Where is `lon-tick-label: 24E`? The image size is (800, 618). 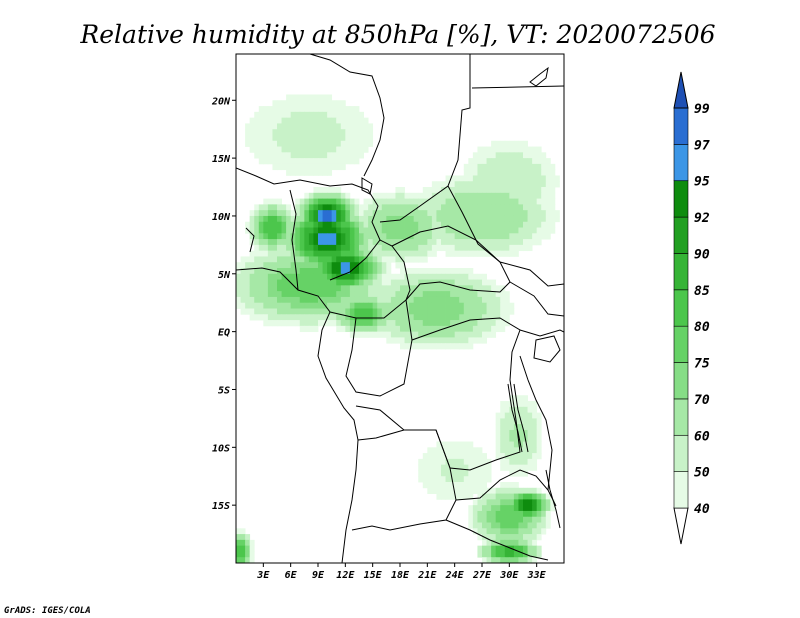 lon-tick-label: 24E is located at coordinates (455, 575).